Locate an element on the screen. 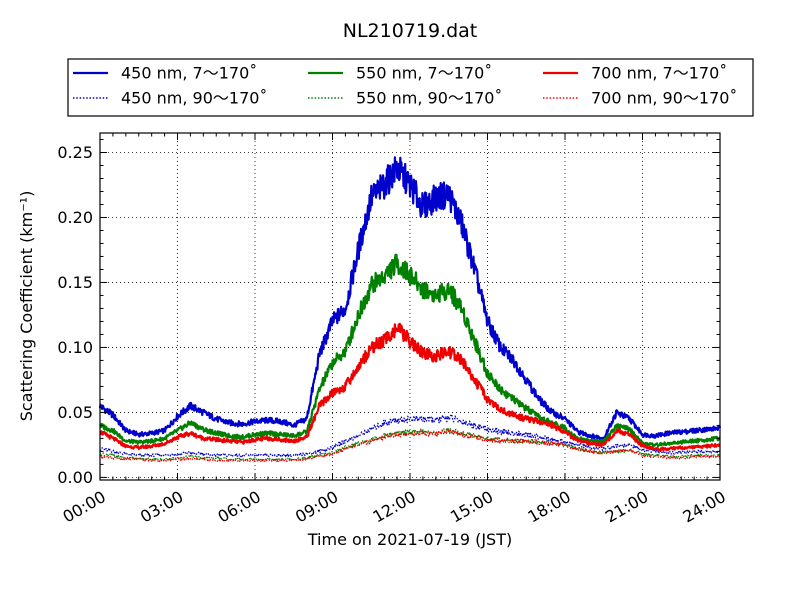 This screenshot has height=600, width=800. legend-label-4: 550 nm, 90～170˚ is located at coordinates (429, 98).